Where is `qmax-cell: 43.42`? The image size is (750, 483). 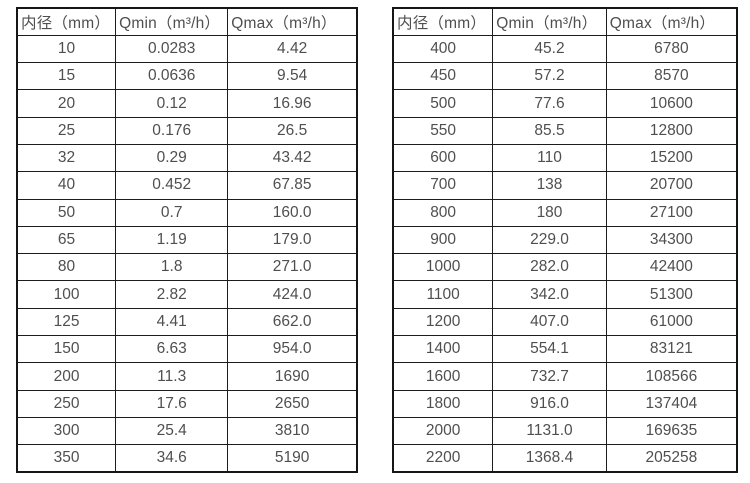
qmax-cell: 43.42 is located at coordinates (292, 158).